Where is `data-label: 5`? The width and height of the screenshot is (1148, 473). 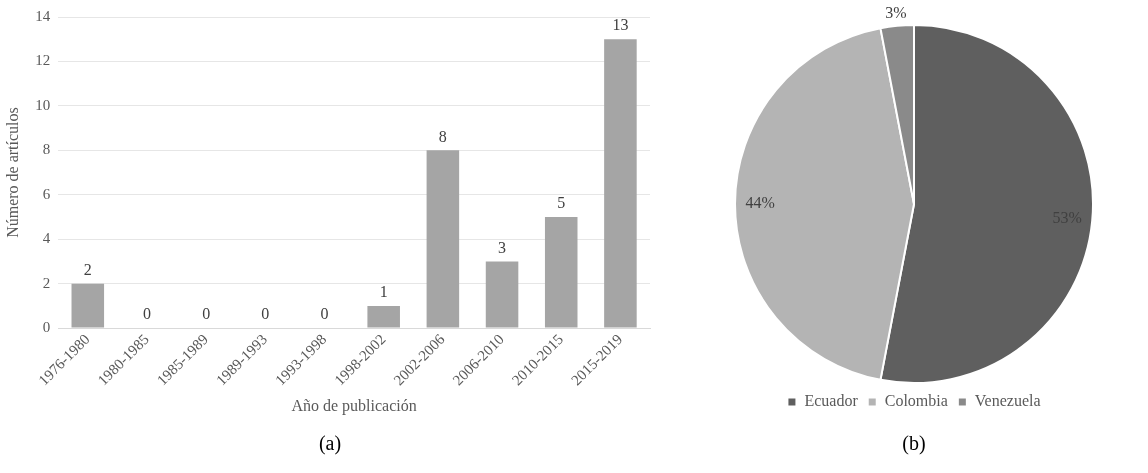 data-label: 5 is located at coordinates (561, 203).